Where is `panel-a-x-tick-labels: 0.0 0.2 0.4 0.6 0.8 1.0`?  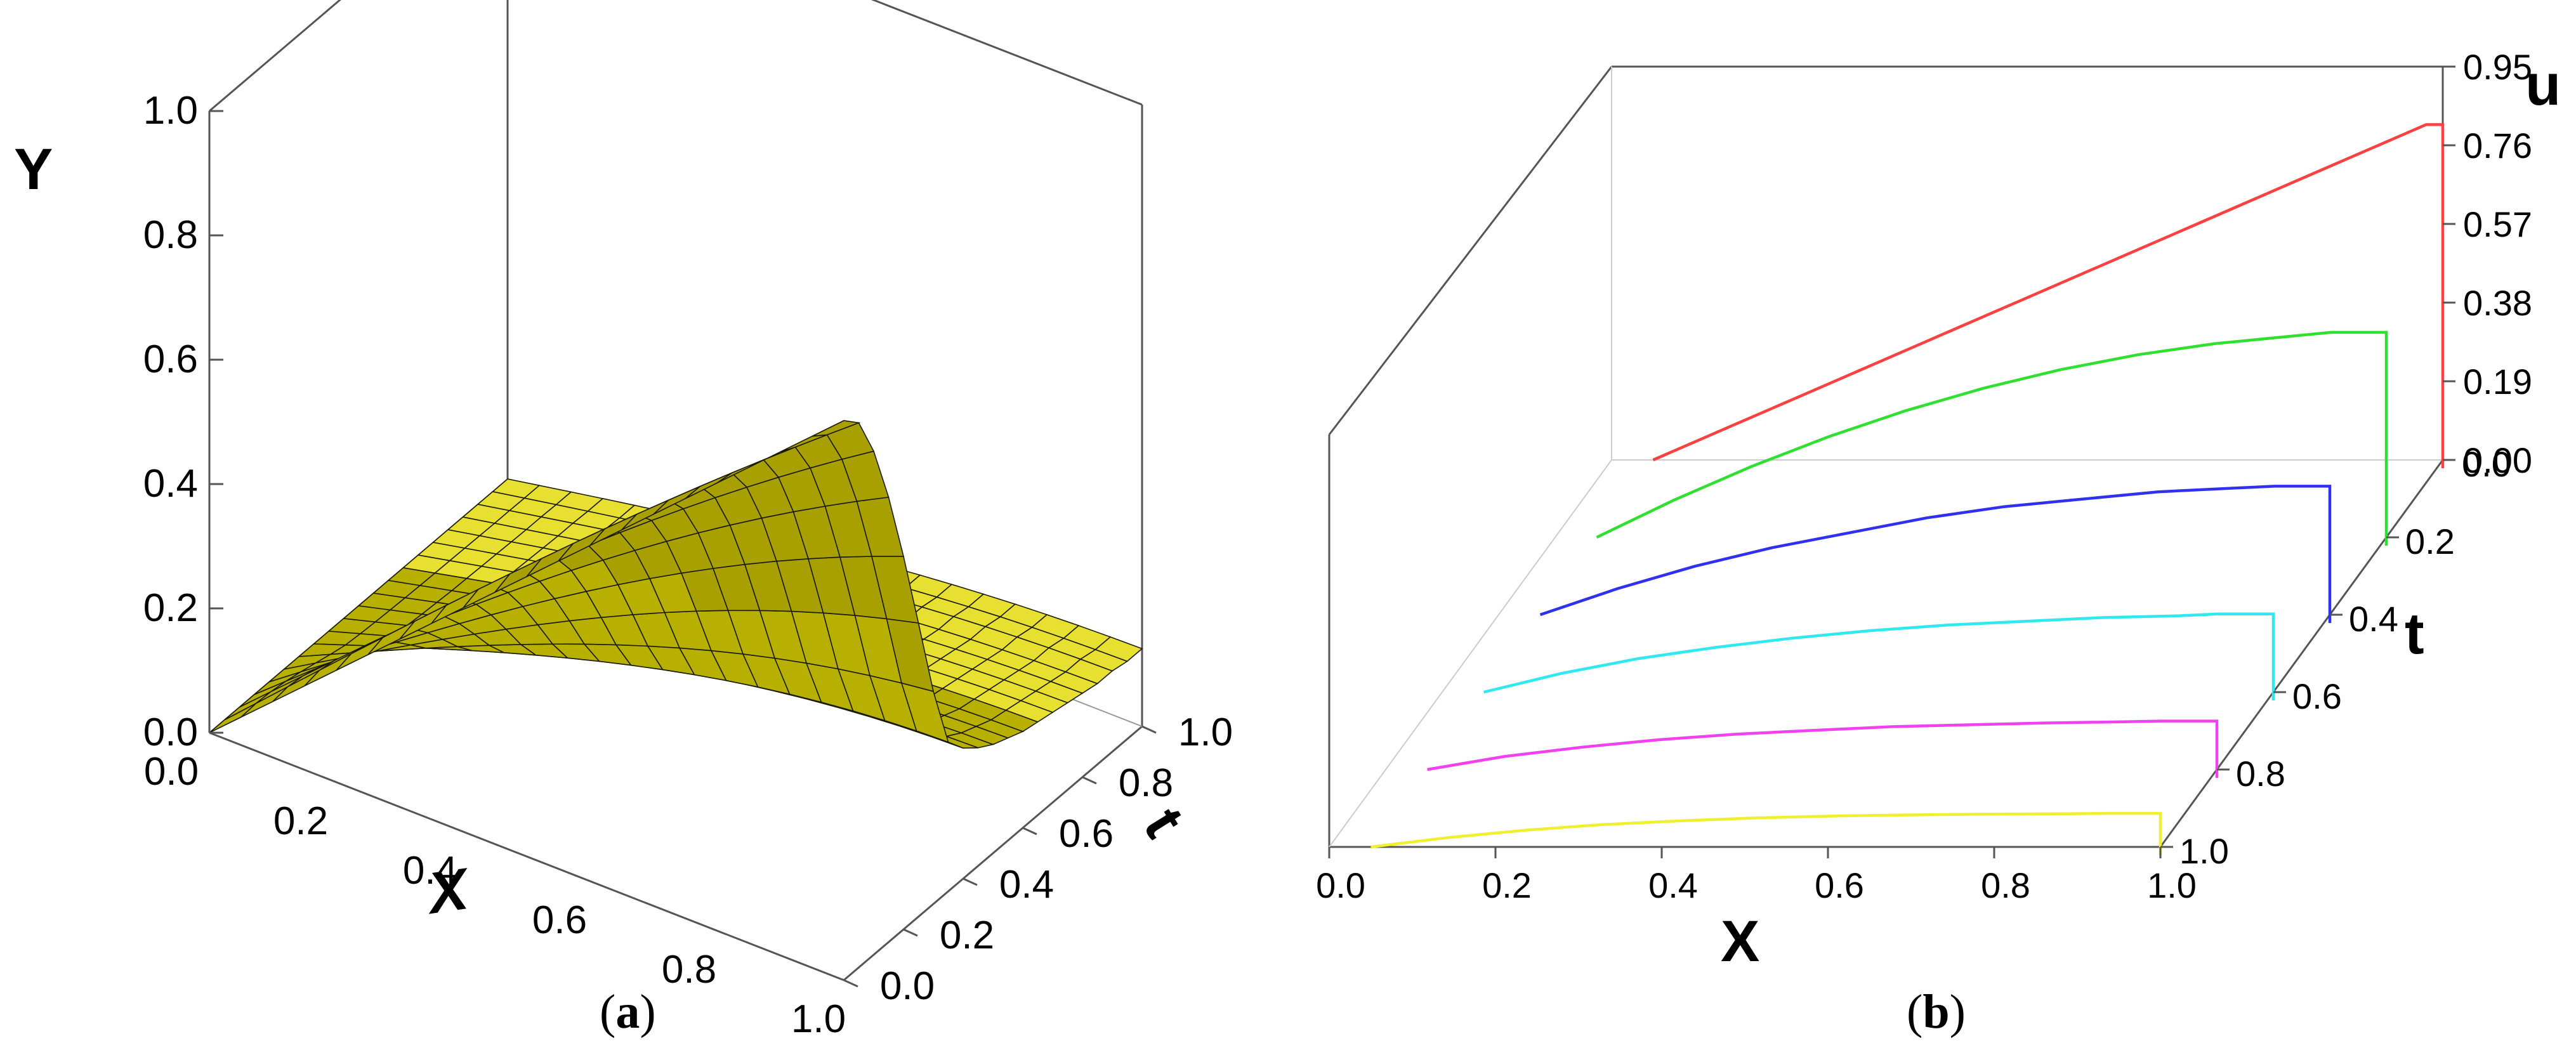
panel-a-x-tick-labels: 0.0 0.2 0.4 0.6 0.8 1.0 is located at coordinates (495, 895).